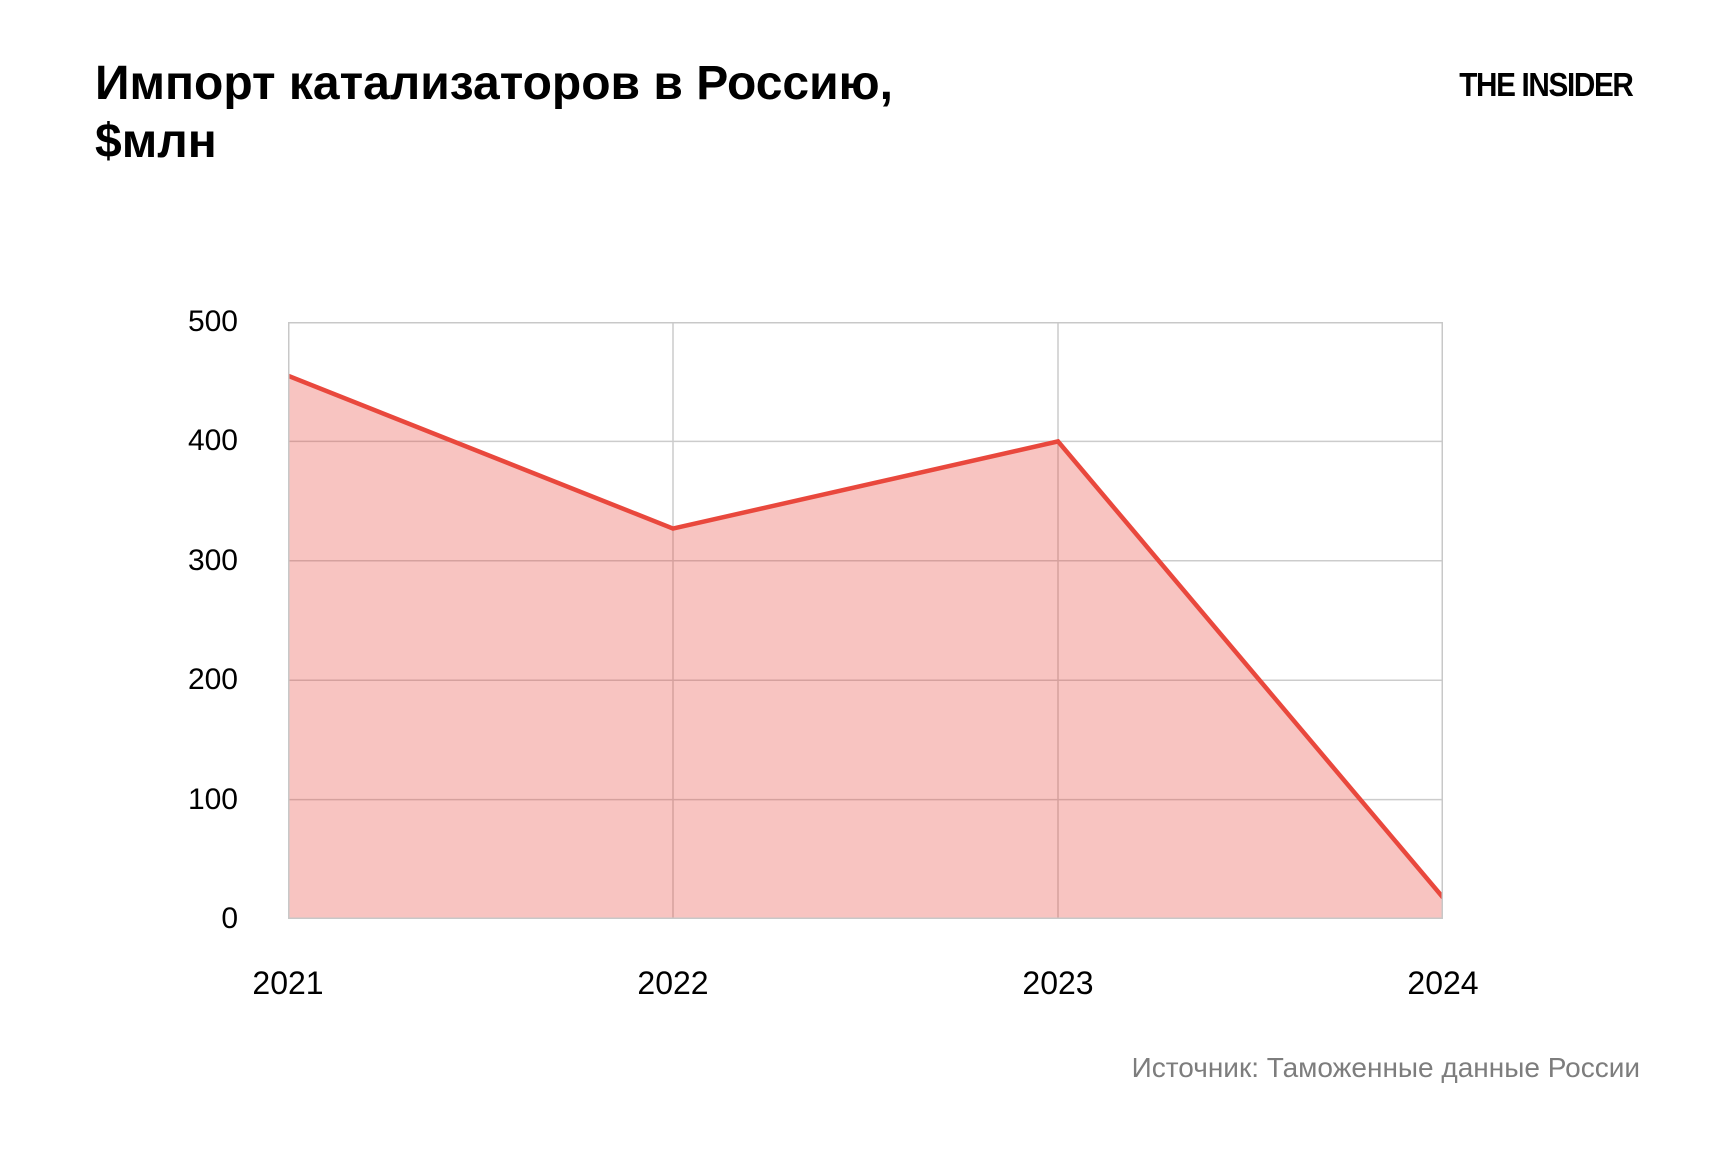 The image size is (1732, 1155). What do you see at coordinates (1547, 84) in the screenshot?
I see `insider-logo: THE INSIDER` at bounding box center [1547, 84].